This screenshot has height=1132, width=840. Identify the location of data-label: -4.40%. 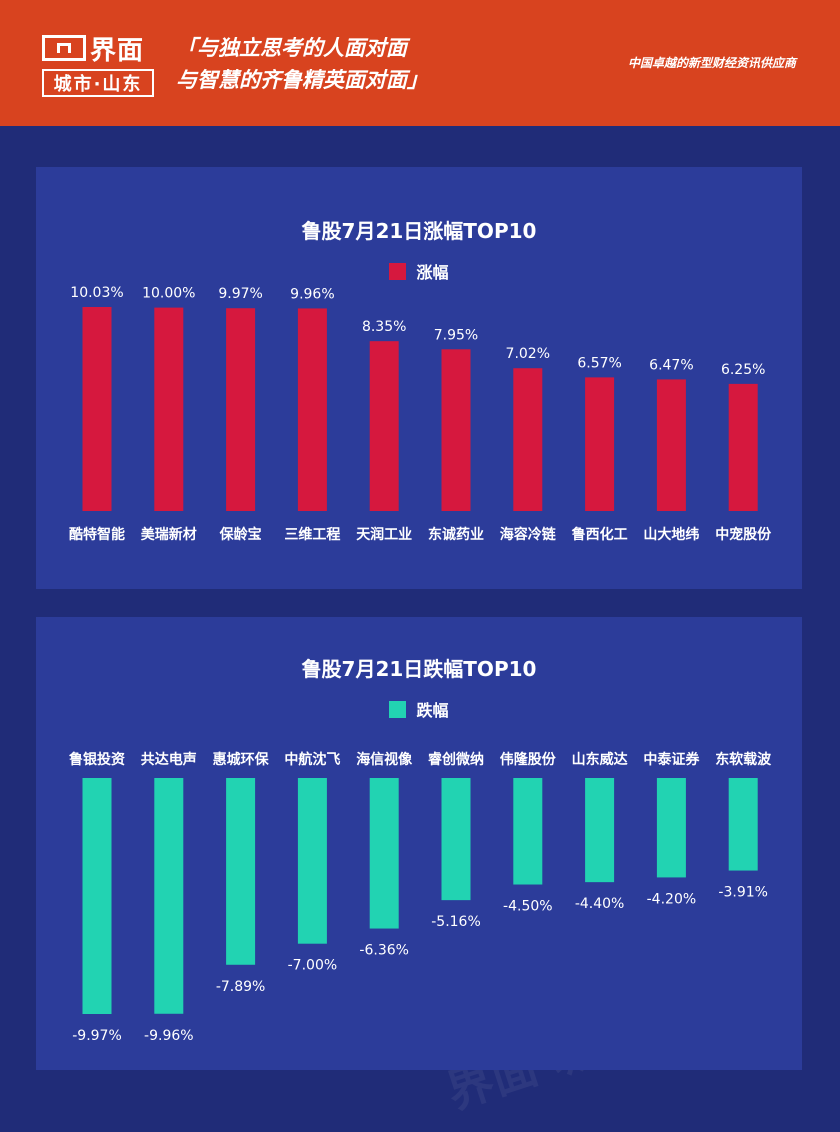
(600, 904).